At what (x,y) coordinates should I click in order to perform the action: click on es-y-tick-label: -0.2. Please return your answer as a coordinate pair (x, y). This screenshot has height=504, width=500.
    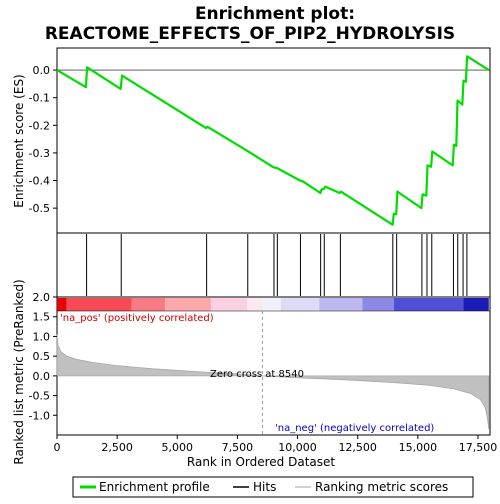
    Looking at the image, I should click on (39, 125).